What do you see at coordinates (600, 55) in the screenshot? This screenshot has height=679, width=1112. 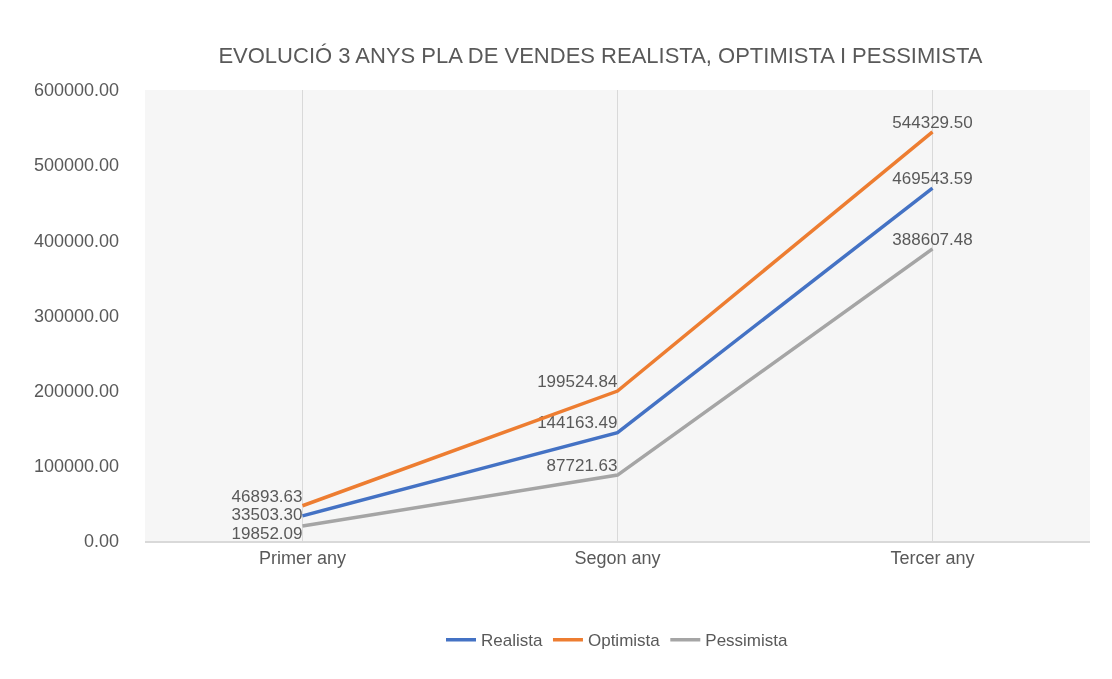 I see `chart-title: EVOLUCIÓ 3 ANYS PLA DE VENDES REALISTA, OPTIMISTA I PESSIMISTA` at bounding box center [600, 55].